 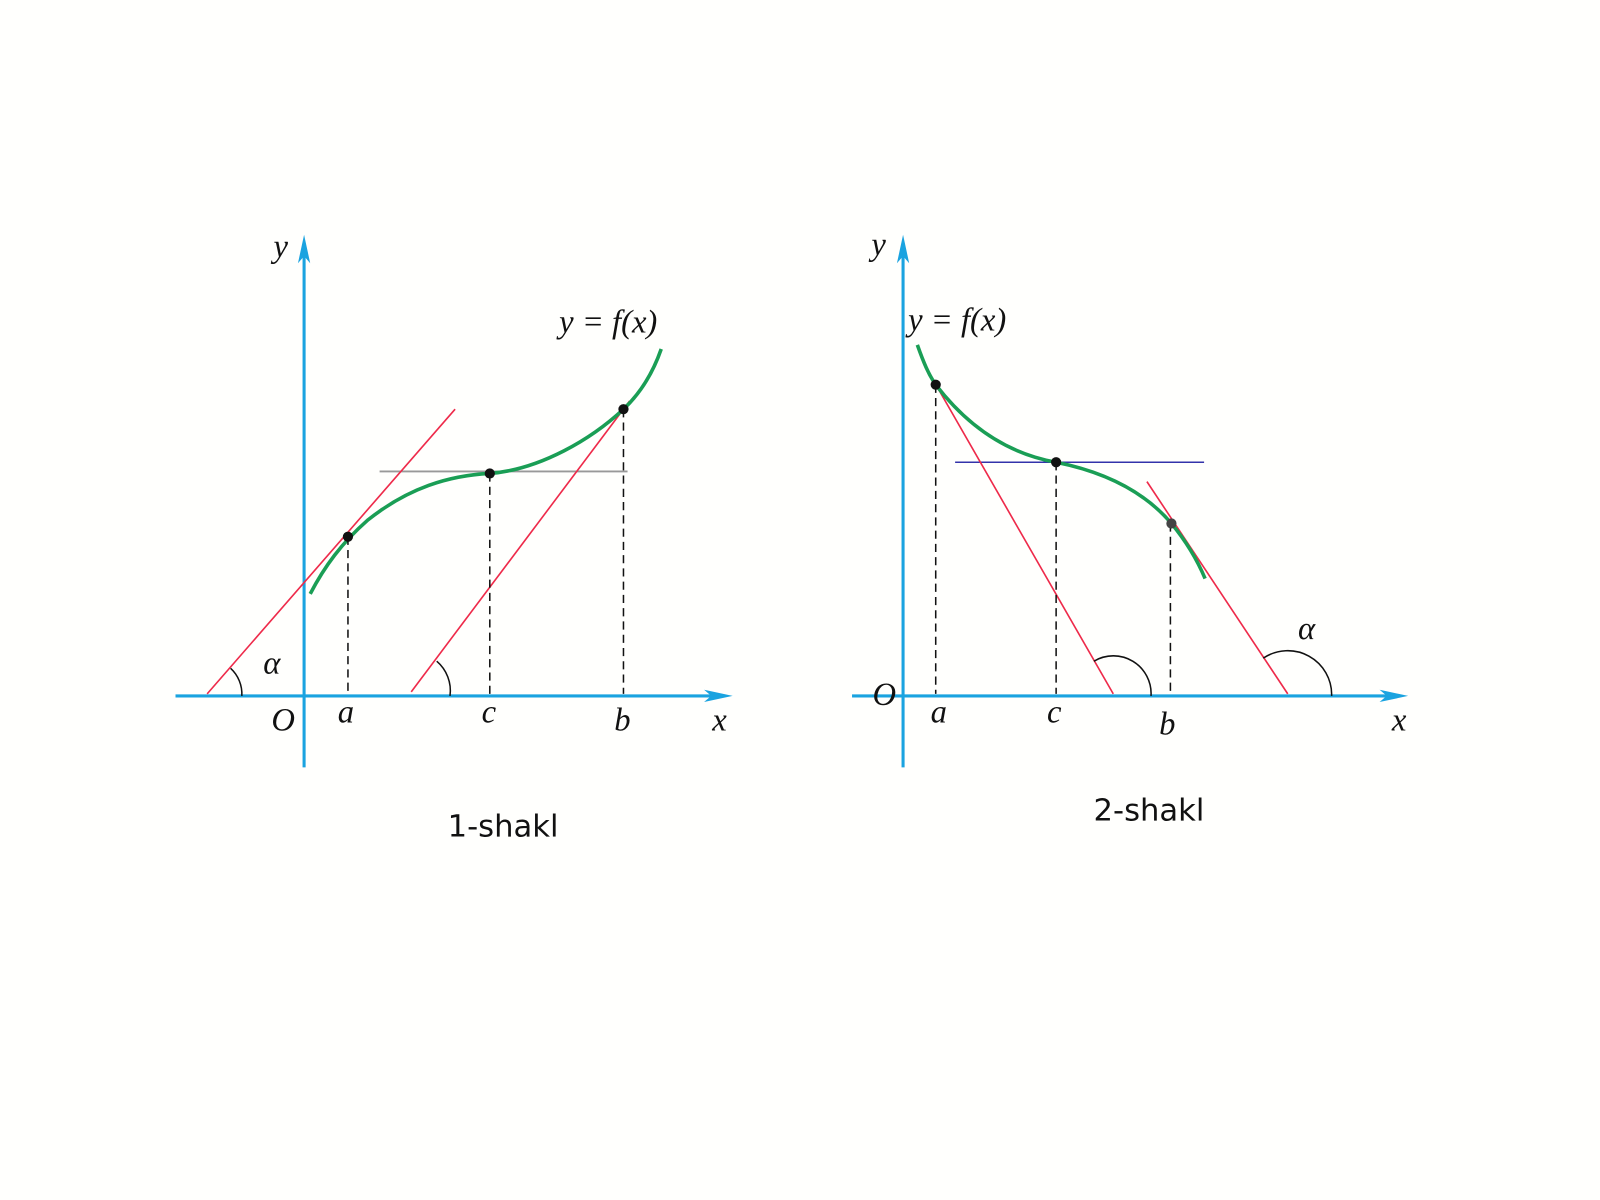 What do you see at coordinates (1149, 810) in the screenshot?
I see `caption: 2-shakl` at bounding box center [1149, 810].